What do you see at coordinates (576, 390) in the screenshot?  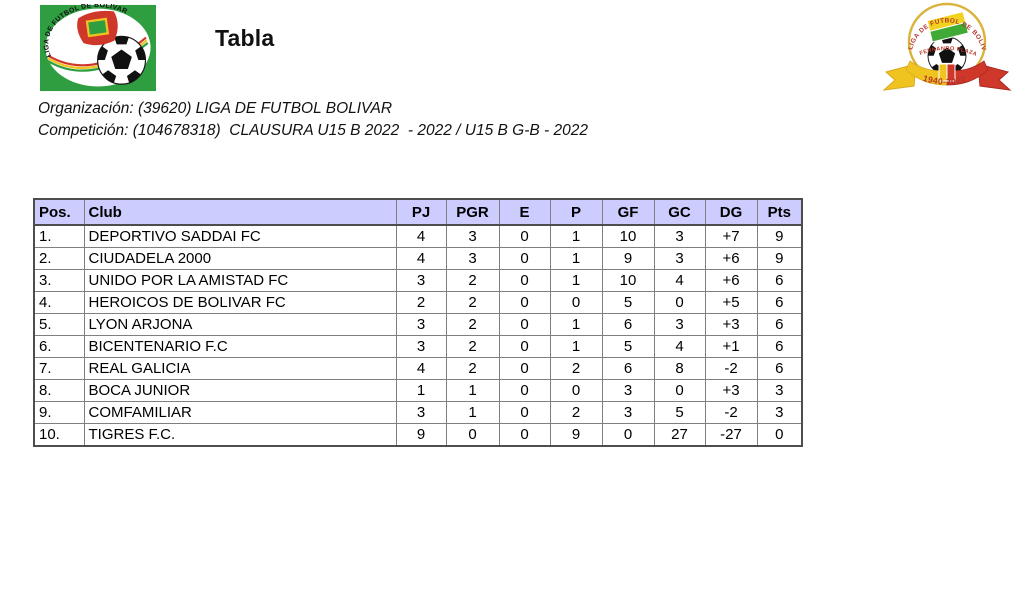 I see `p-cell: 0` at bounding box center [576, 390].